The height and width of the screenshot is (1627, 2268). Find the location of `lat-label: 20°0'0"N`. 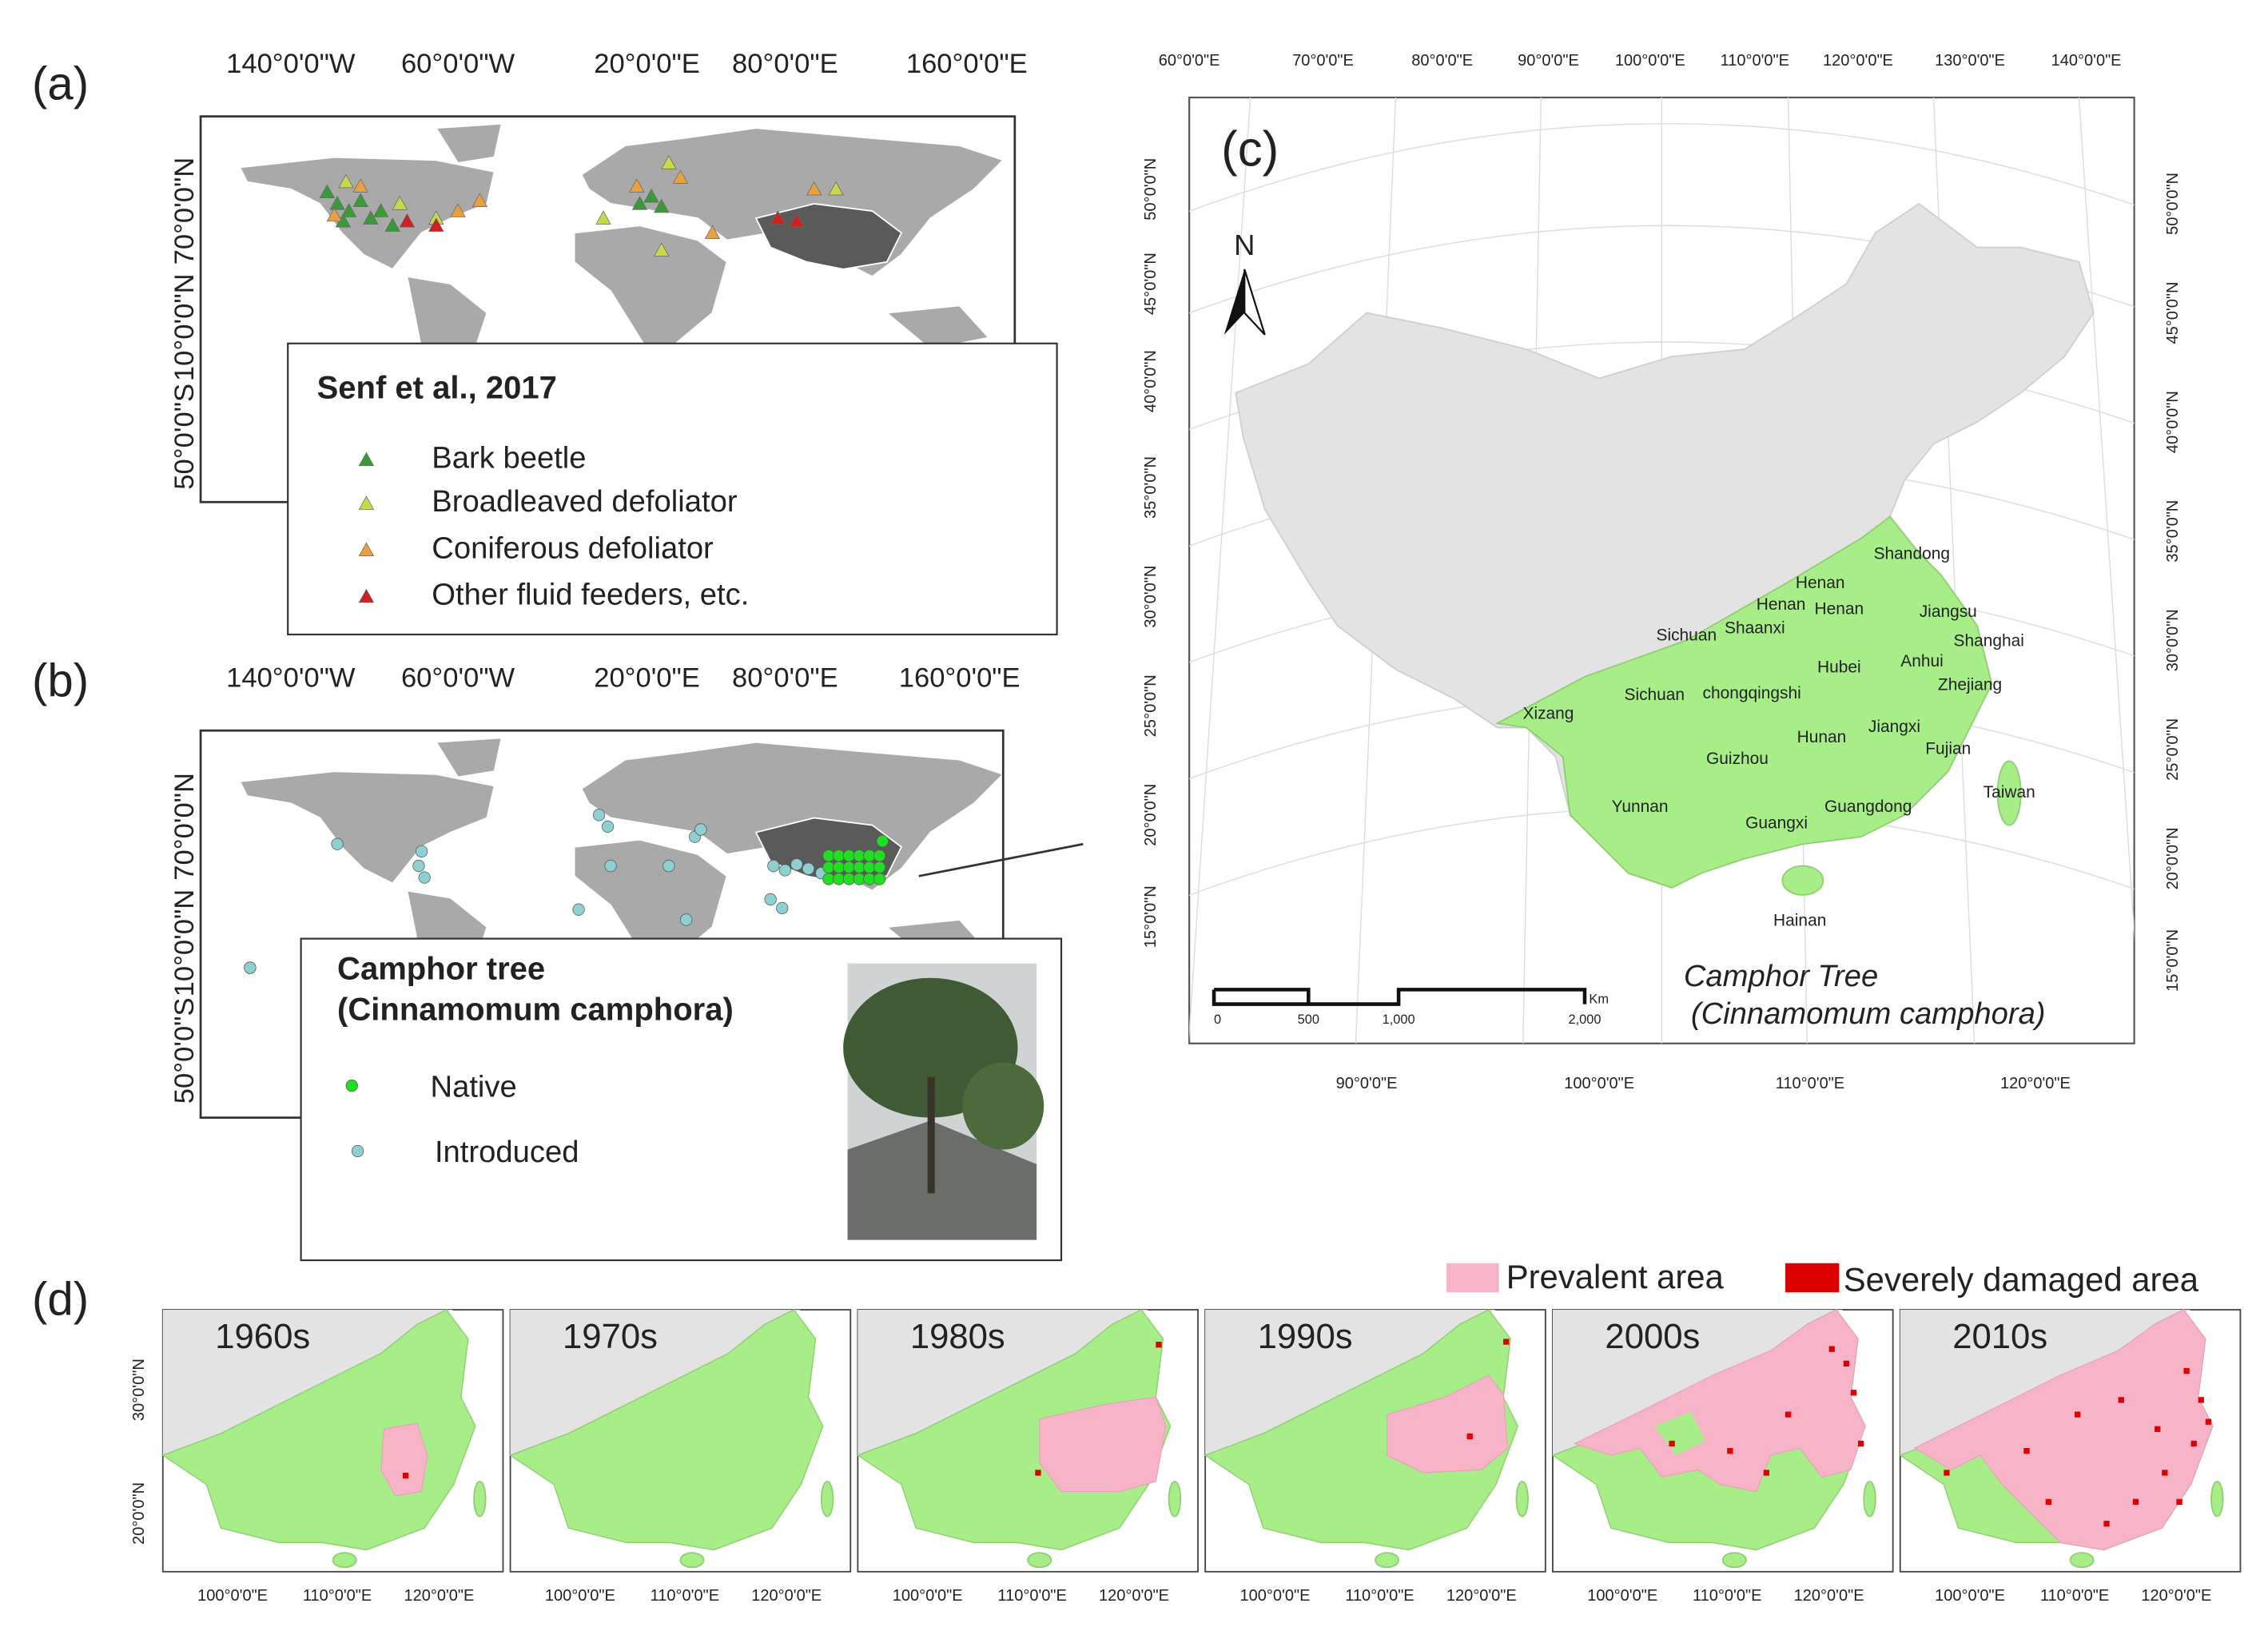

lat-label: 20°0'0"N is located at coordinates (139, 1513).